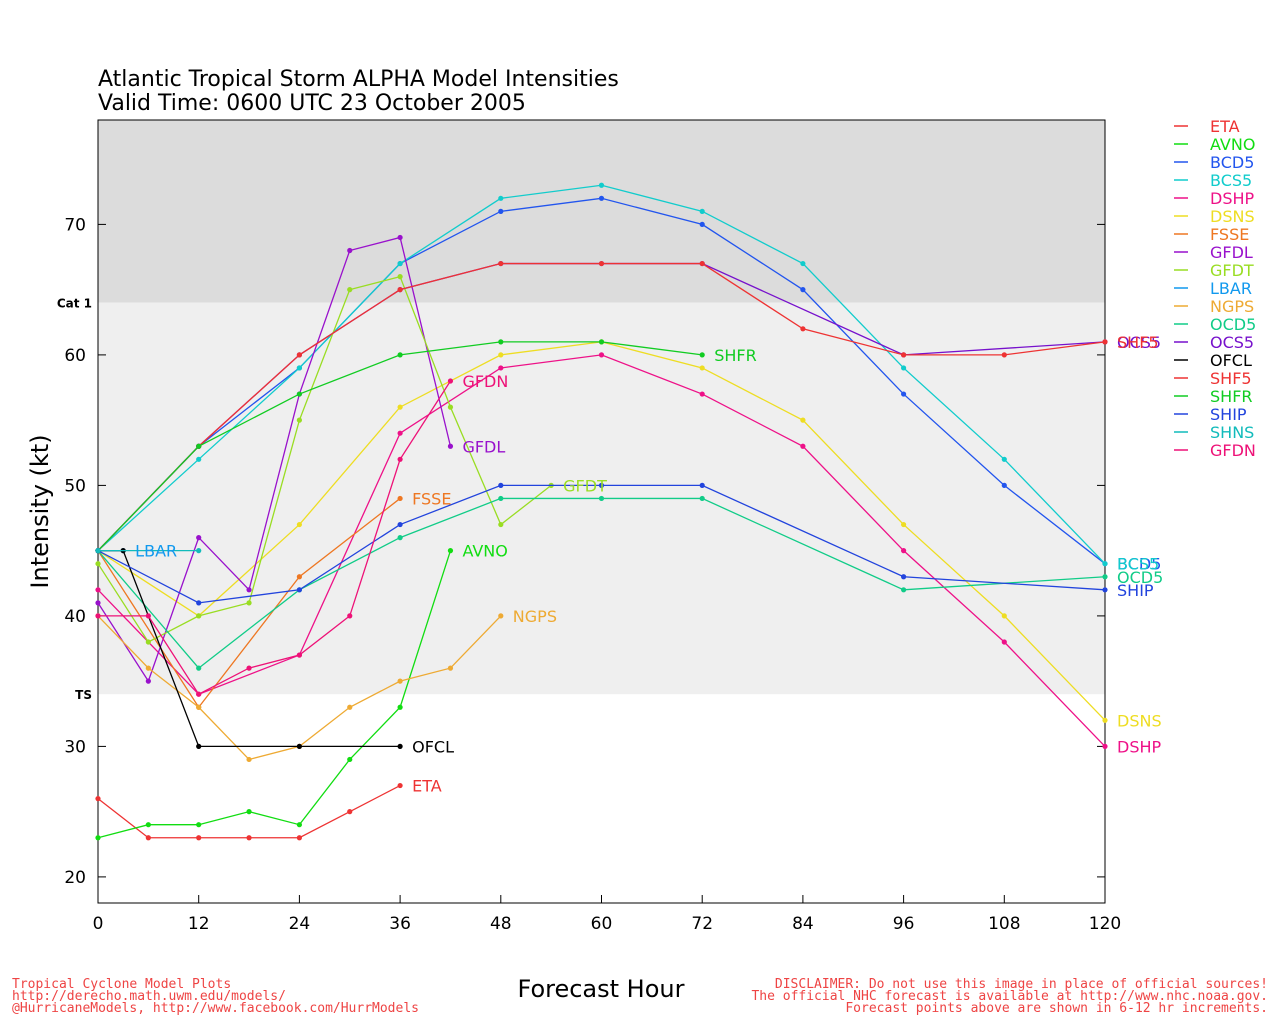 The image size is (1280, 1024). Describe the element at coordinates (1231, 378) in the screenshot. I see `legend-entry: SHF5` at that location.